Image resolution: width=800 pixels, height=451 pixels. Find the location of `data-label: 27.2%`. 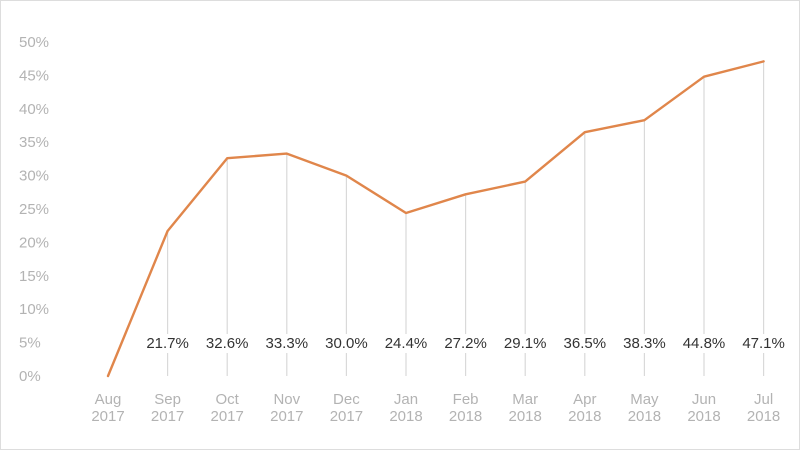

data-label: 27.2% is located at coordinates (465, 343).